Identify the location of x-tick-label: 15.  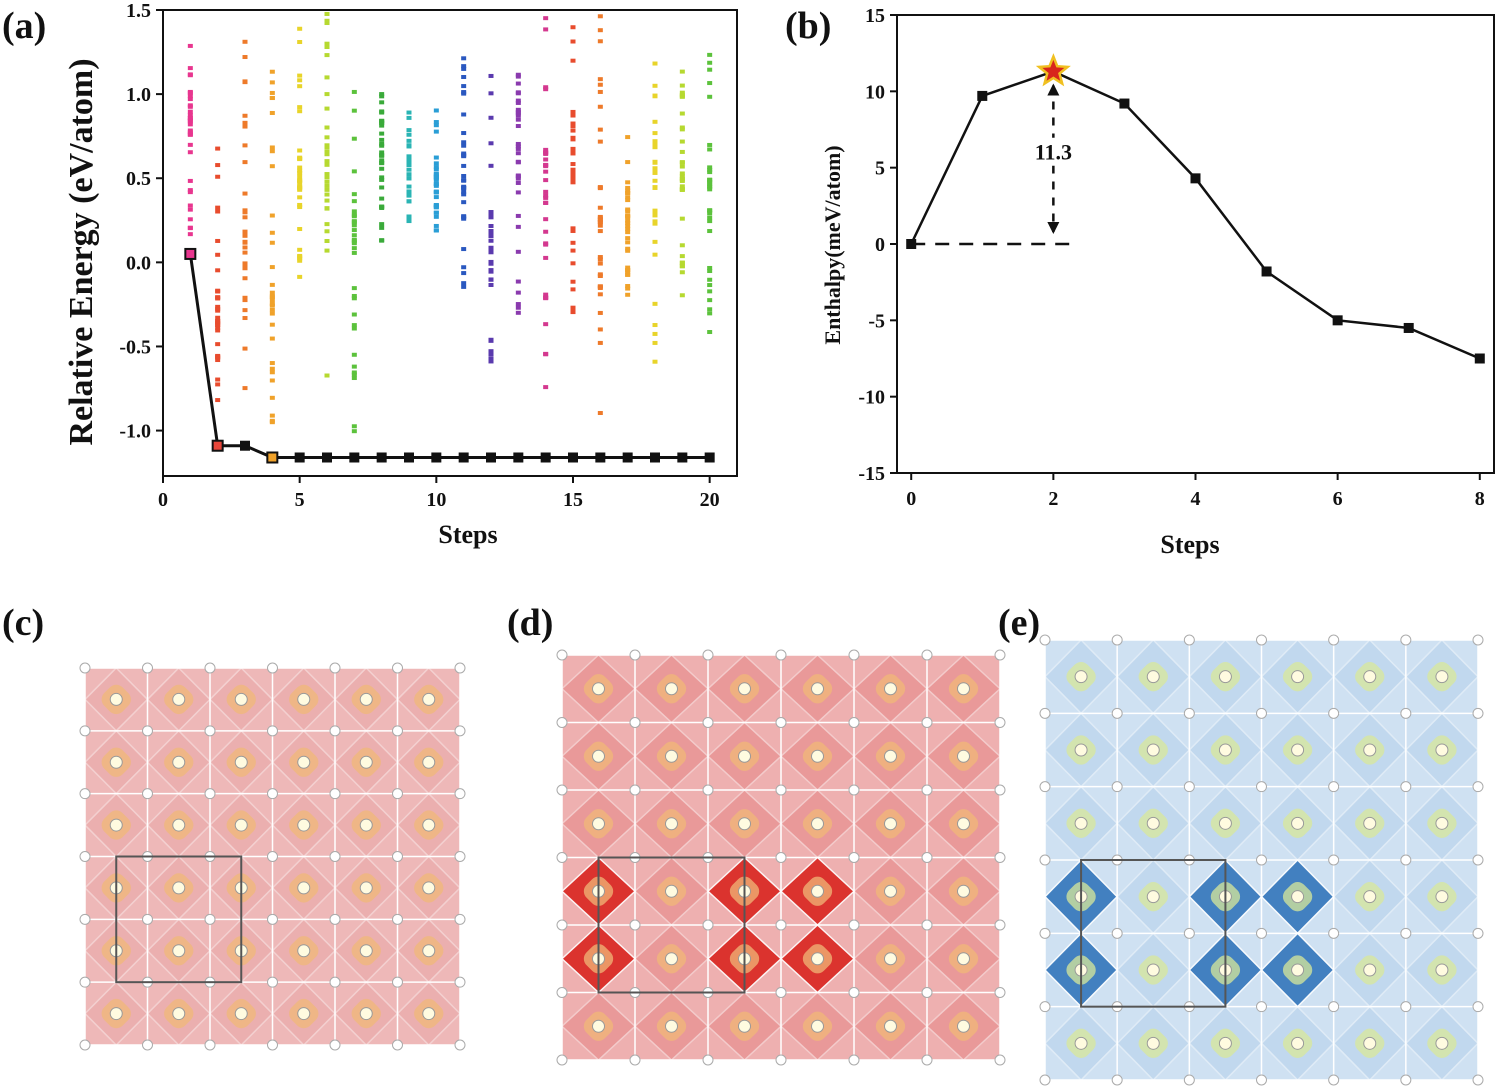
(573, 500).